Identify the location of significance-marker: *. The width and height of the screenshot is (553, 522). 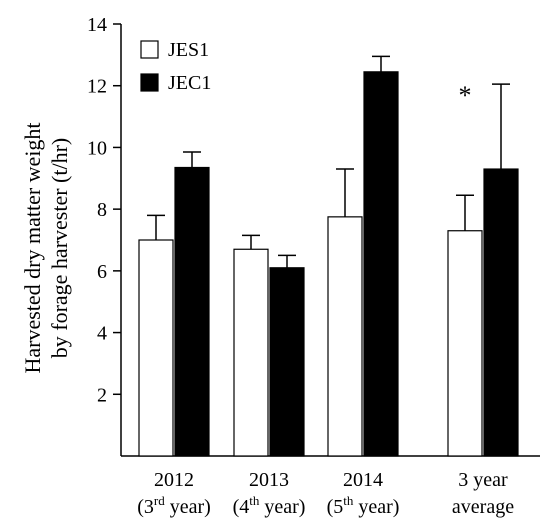
(465, 95).